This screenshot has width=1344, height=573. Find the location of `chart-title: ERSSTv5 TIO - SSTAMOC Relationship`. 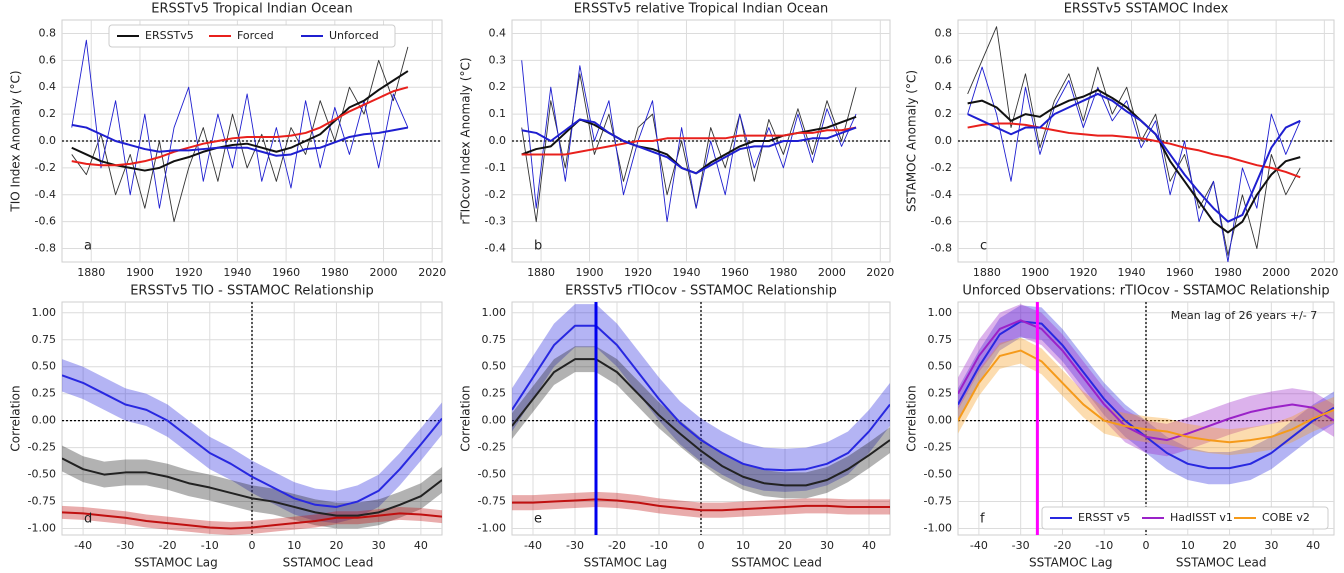

chart-title: ERSSTv5 TIO - SSTAMOC Relationship is located at coordinates (252, 291).